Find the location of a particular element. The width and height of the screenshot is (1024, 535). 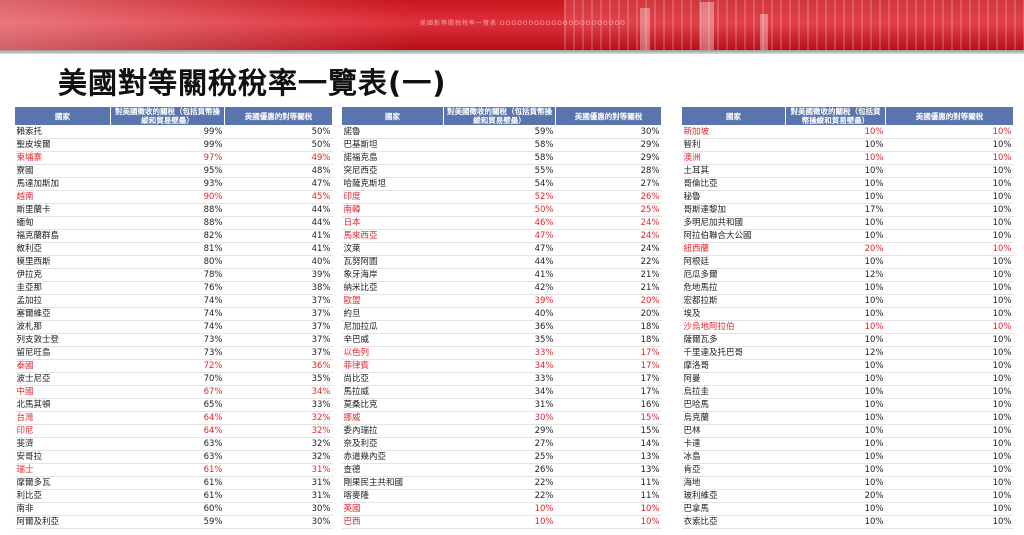

table-row: 卡達 10% 10% is located at coordinates (847, 444).